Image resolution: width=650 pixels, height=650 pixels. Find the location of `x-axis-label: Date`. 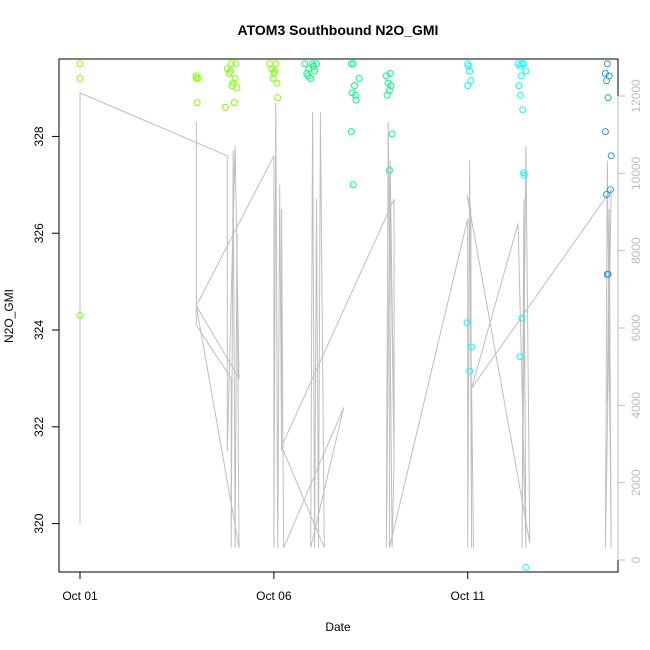

x-axis-label: Date is located at coordinates (338, 627).